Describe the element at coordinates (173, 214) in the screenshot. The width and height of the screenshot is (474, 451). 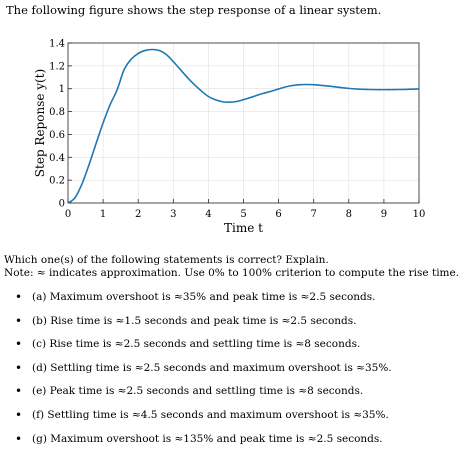
I see `x-tick-label: 3` at that location.